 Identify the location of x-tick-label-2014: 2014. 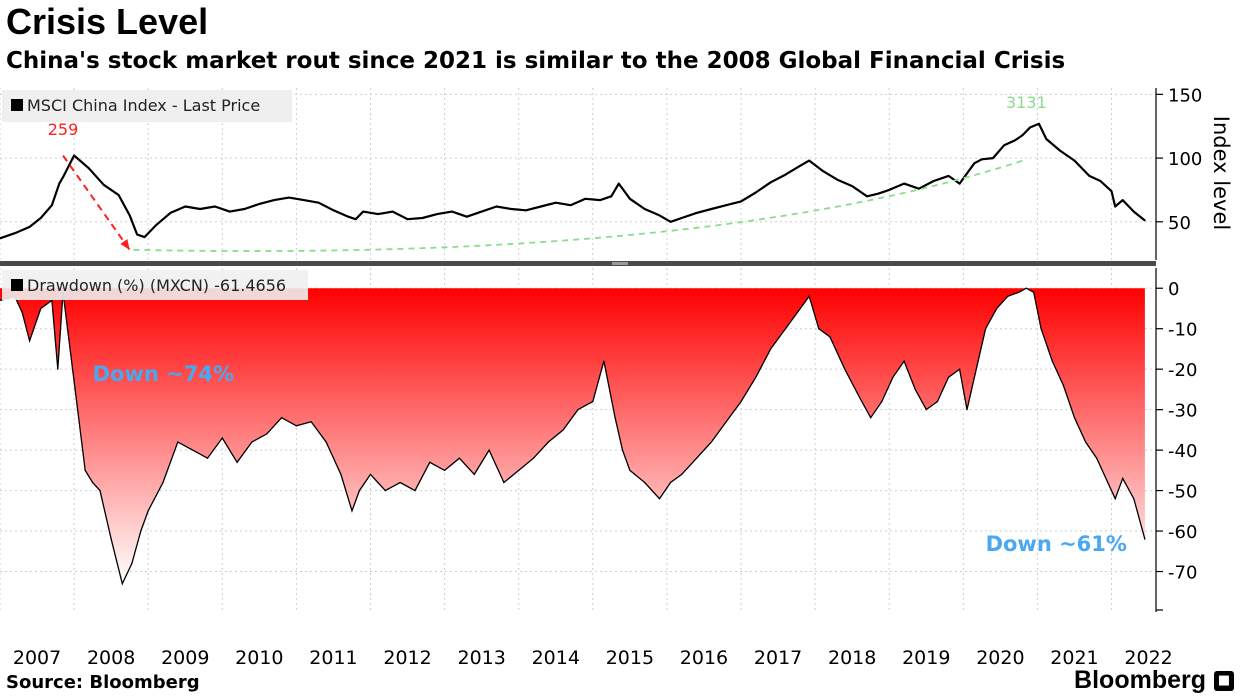
(556, 658).